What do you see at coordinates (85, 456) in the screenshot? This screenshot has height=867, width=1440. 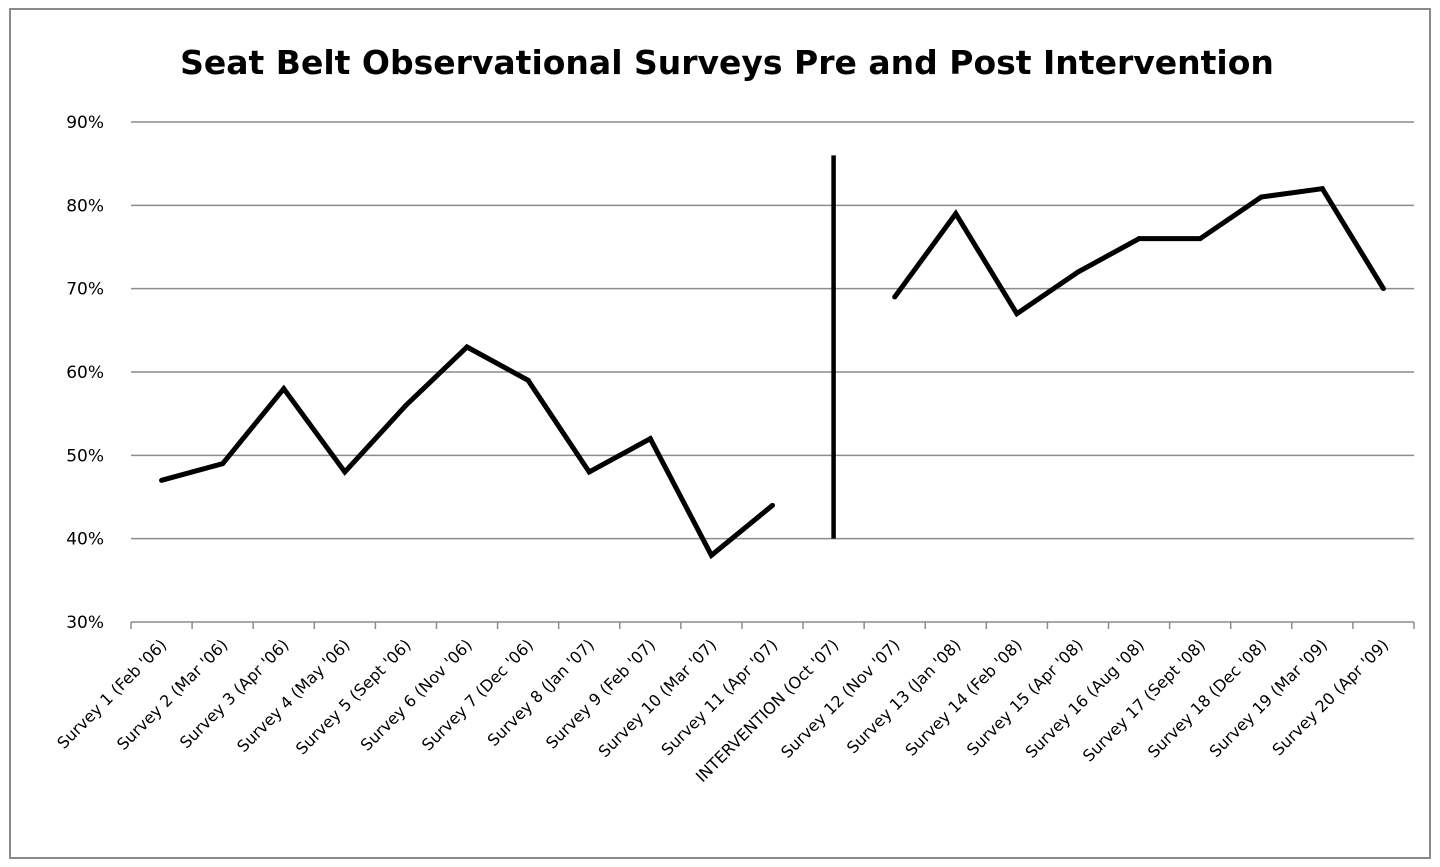 I see `y-tick-label: 50%` at bounding box center [85, 456].